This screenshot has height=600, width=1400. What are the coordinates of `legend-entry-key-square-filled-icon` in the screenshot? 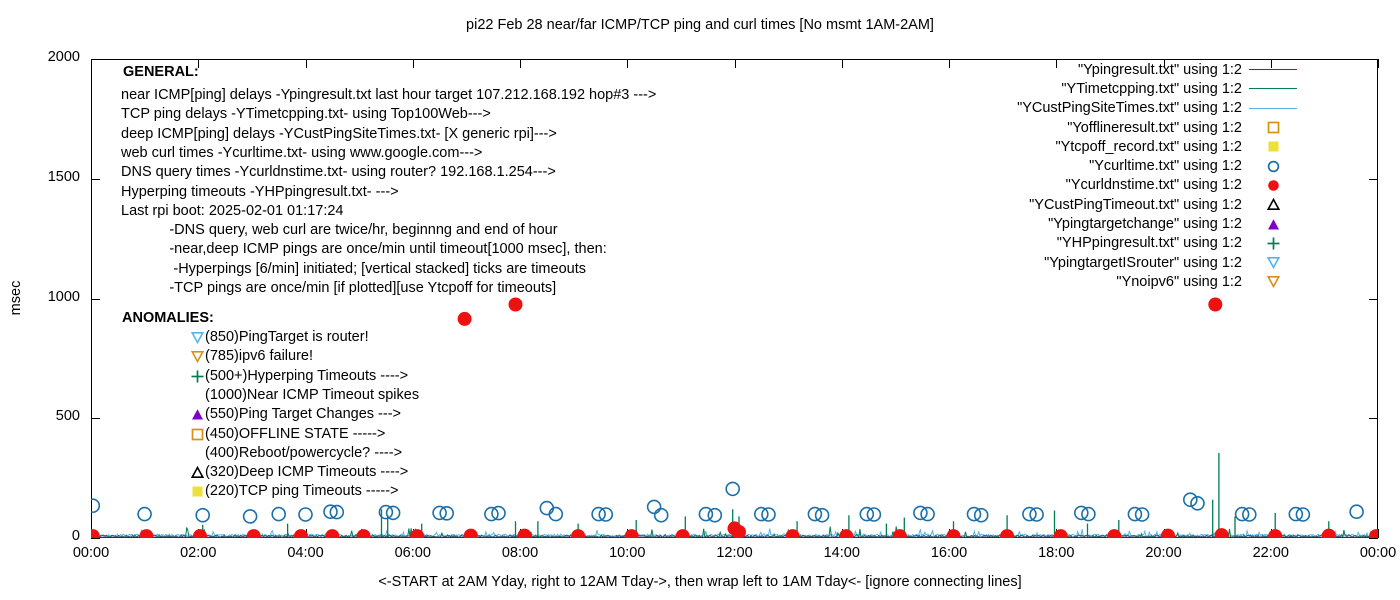 It's located at (1273, 146).